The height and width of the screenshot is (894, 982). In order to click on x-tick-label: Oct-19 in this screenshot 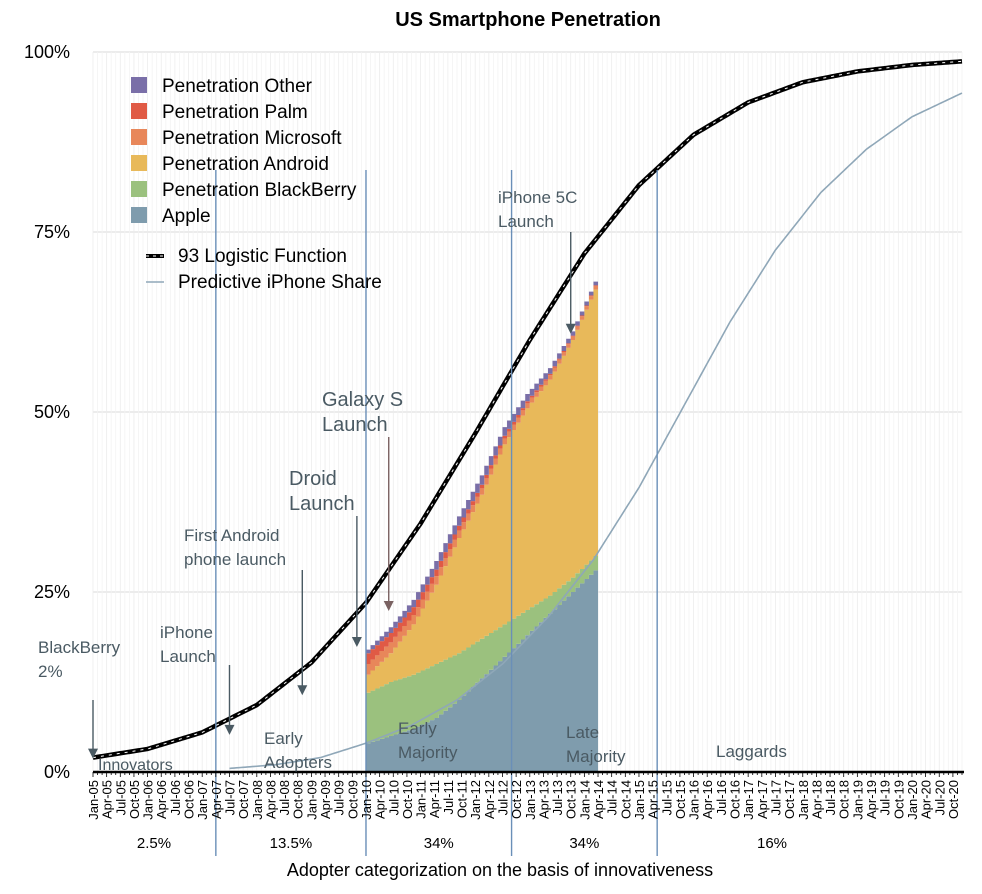, I will do `click(898, 799)`.